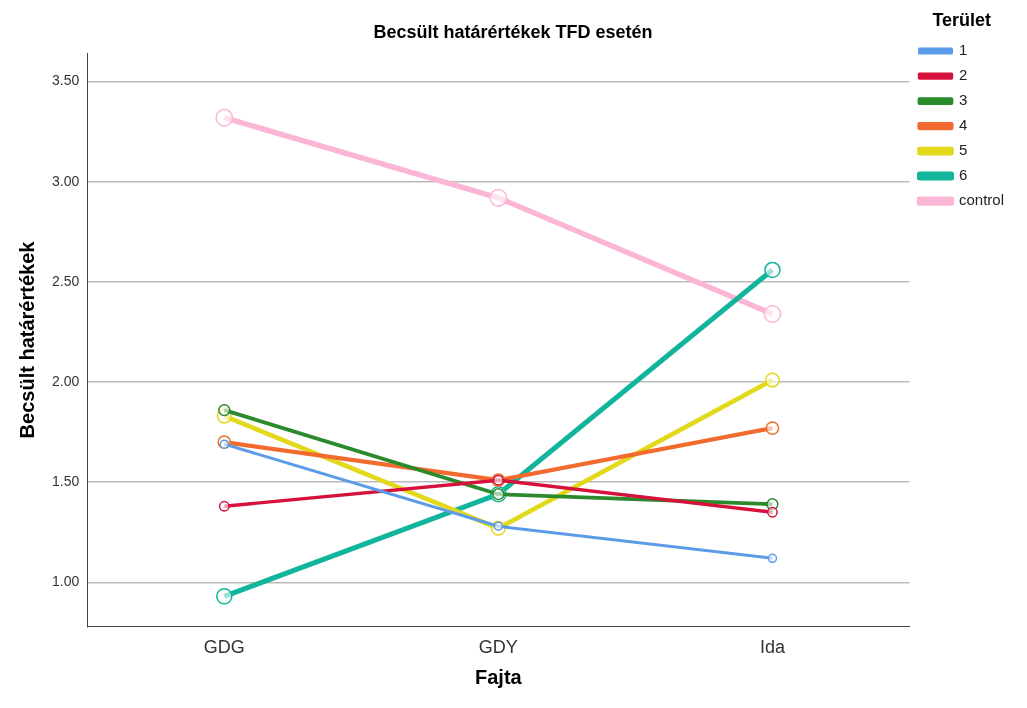  Describe the element at coordinates (498, 647) in the screenshot. I see `x-tick-label: GDY` at that location.